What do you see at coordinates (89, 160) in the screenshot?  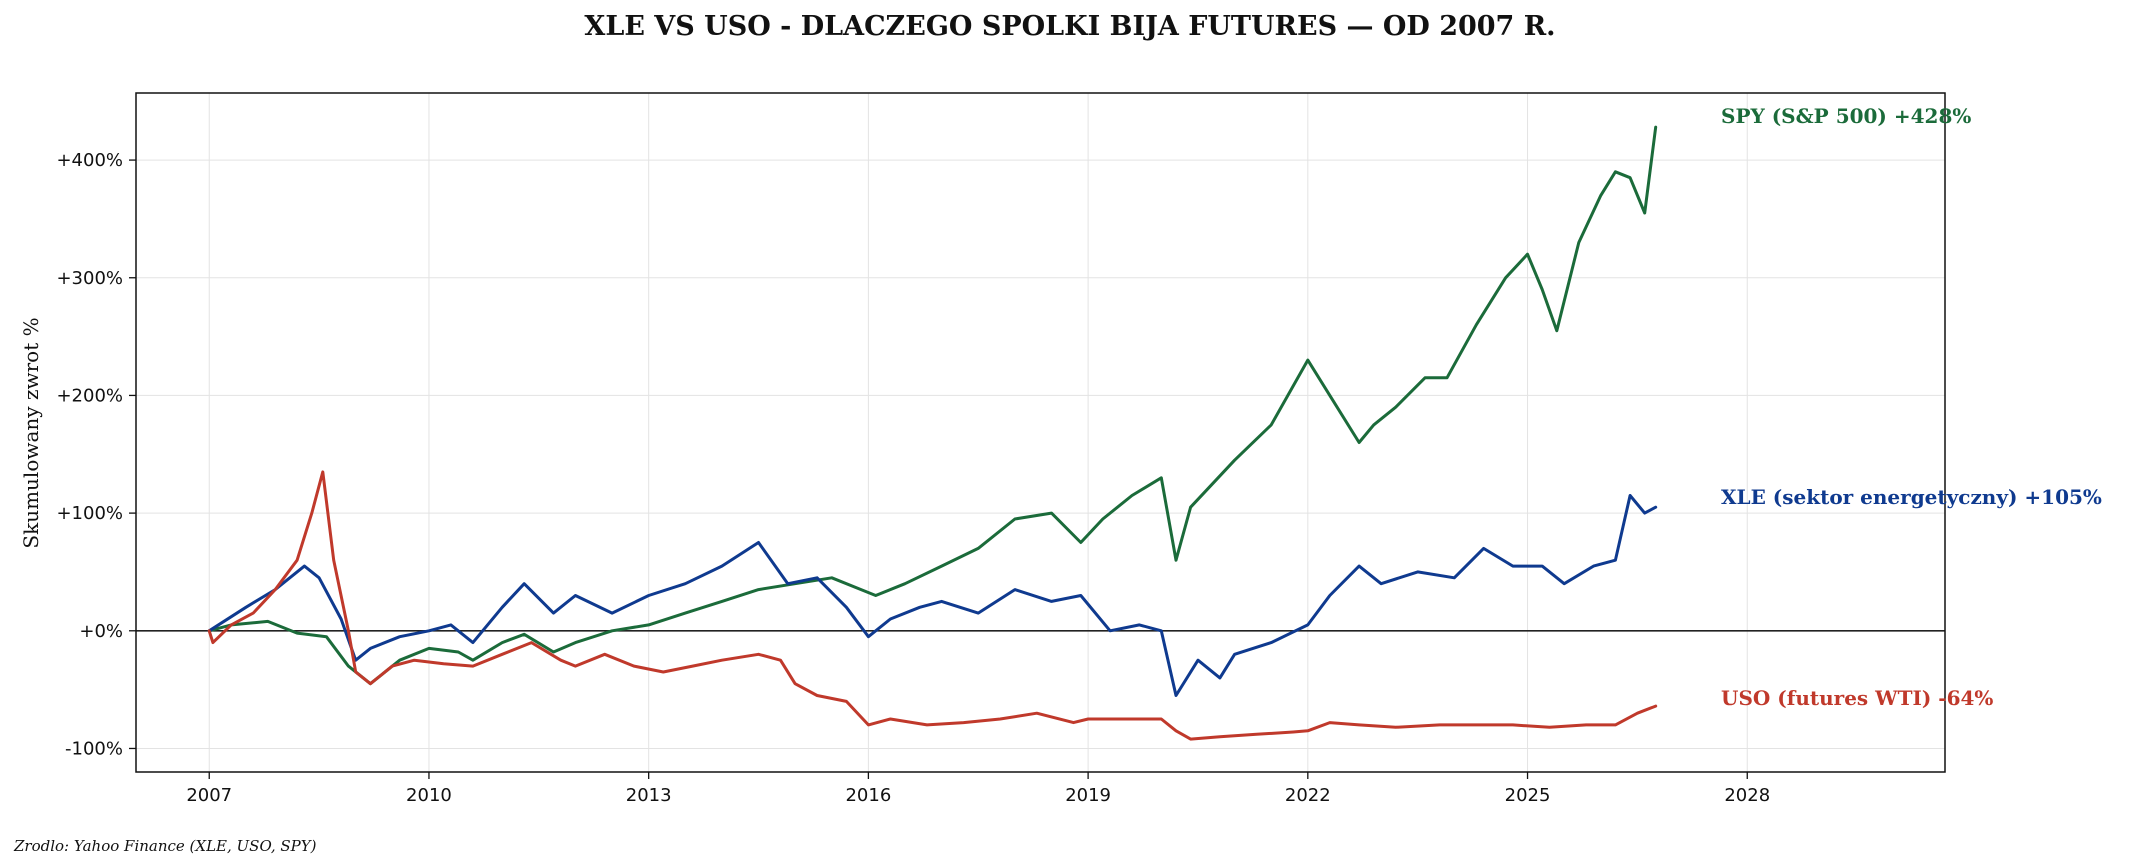 I see `y-tick-label: +400%` at bounding box center [89, 160].